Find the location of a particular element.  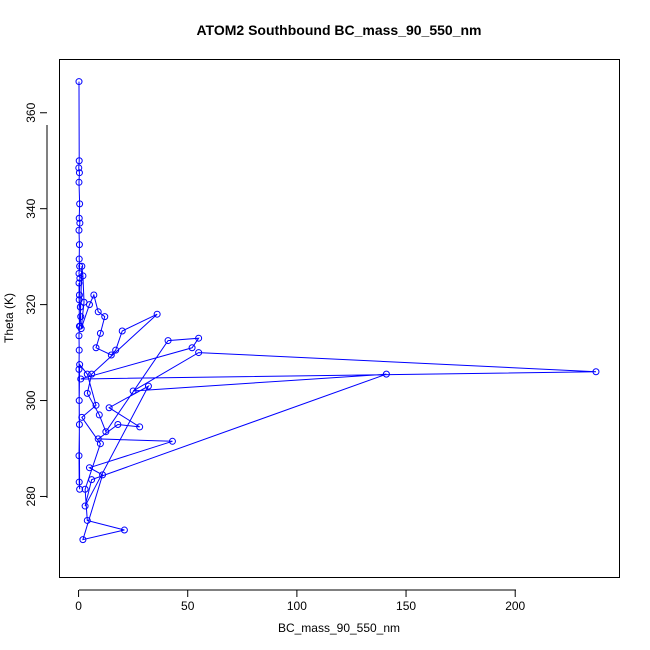

y-axis-label: Theta (K) is located at coordinates (9, 318).